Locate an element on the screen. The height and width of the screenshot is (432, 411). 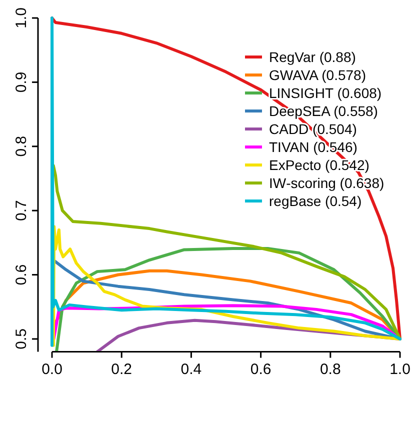
legend-label: GWAVA (0.578) is located at coordinates (317, 75).